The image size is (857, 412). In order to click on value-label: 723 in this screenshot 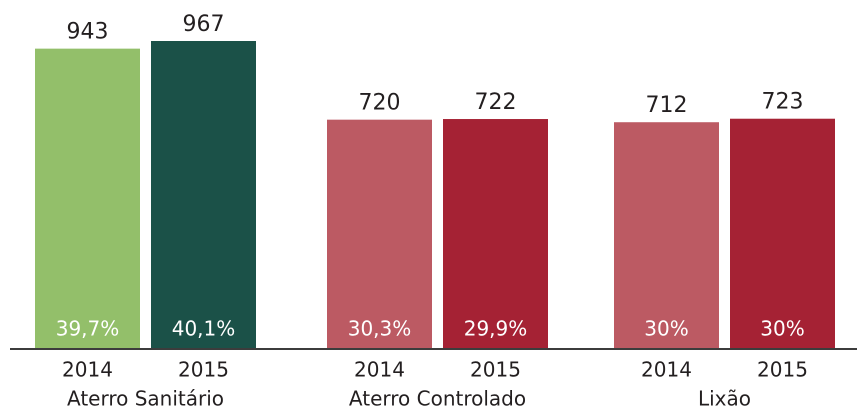, I will do `click(783, 102)`.